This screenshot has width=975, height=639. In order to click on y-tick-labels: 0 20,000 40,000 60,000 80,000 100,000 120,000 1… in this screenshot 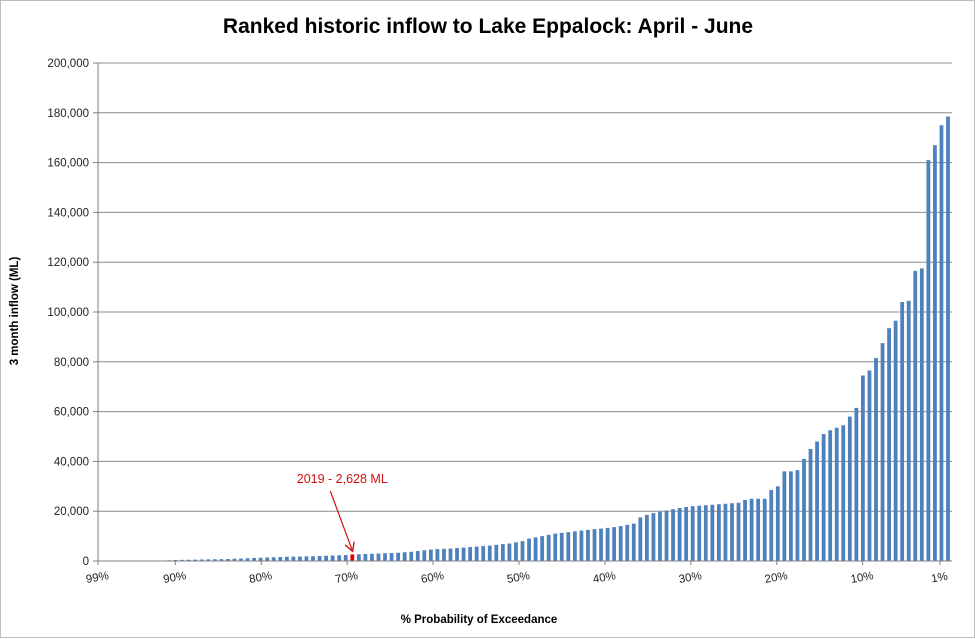, I will do `click(68, 313)`.